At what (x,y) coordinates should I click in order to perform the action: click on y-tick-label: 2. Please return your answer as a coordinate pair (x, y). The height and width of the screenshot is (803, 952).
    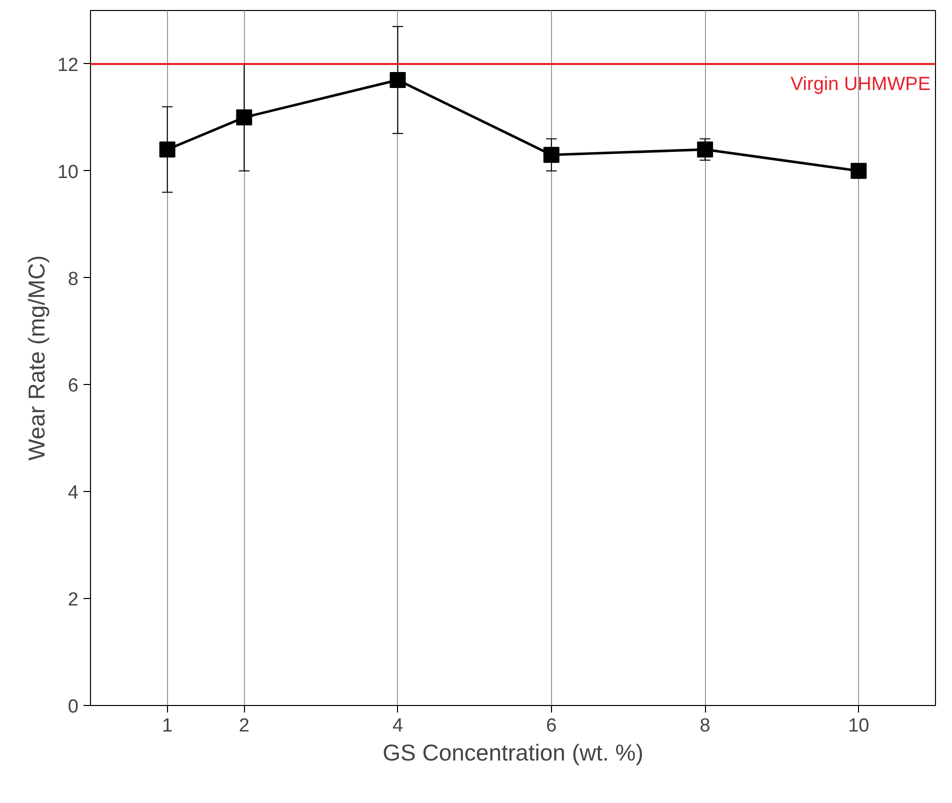
    Looking at the image, I should click on (73, 600).